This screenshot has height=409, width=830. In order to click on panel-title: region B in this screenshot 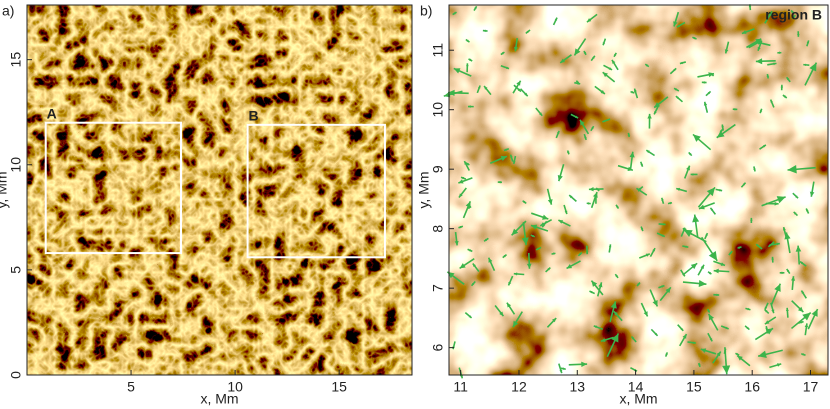, I will do `click(793, 15)`.